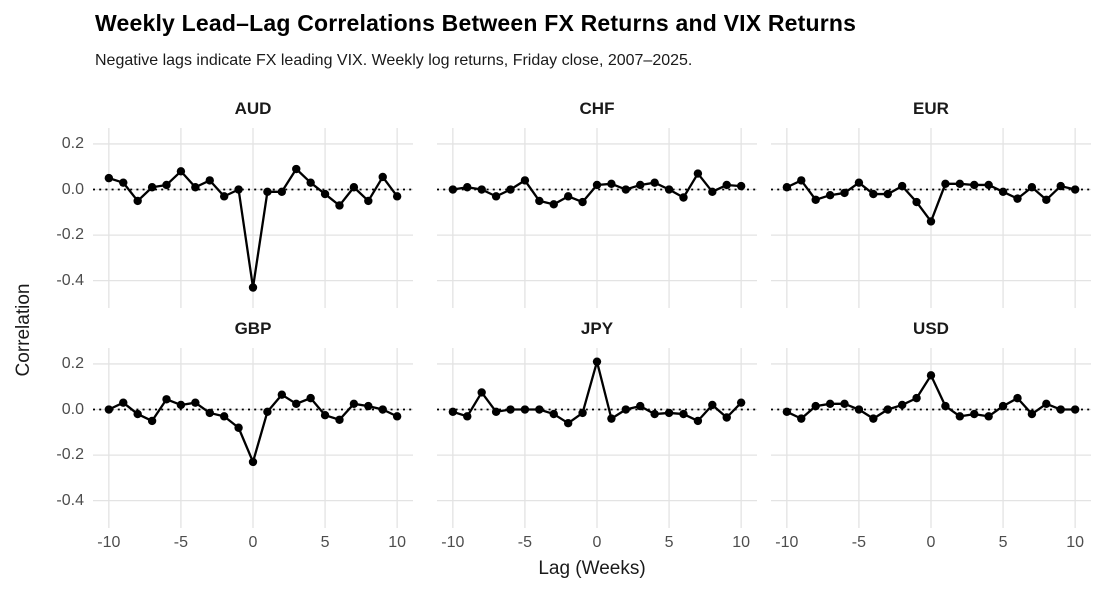 Image resolution: width=1100 pixels, height=600 pixels. Describe the element at coordinates (597, 438) in the screenshot. I see `facet-panel-jpy` at that location.